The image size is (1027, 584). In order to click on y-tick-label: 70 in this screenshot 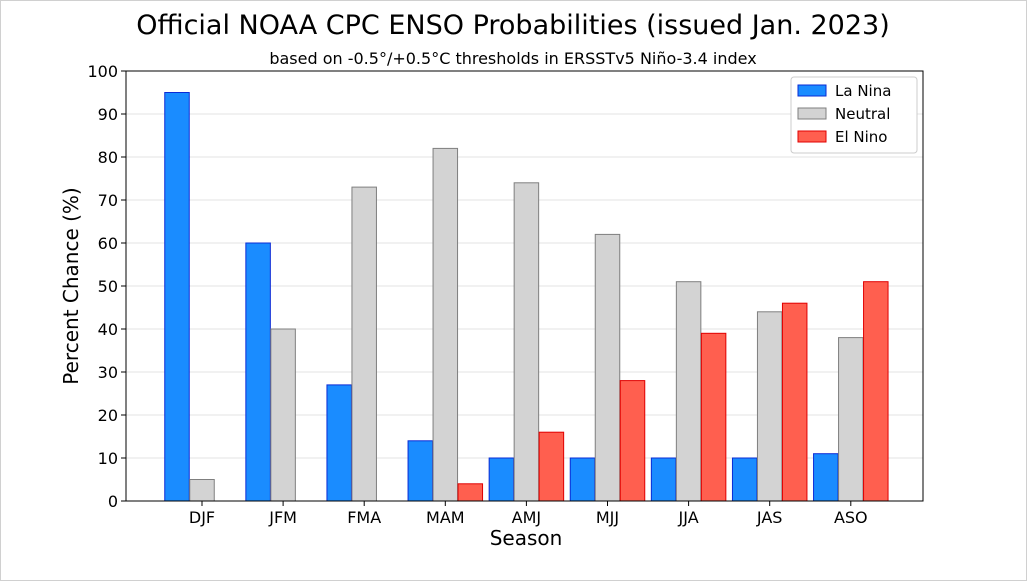, I will do `click(108, 200)`.